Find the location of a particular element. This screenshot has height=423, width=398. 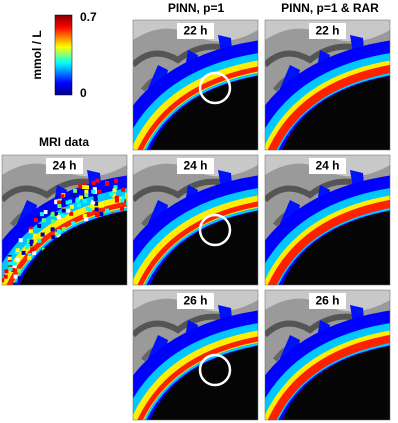

image-panel: 22 h is located at coordinates (327, 85).